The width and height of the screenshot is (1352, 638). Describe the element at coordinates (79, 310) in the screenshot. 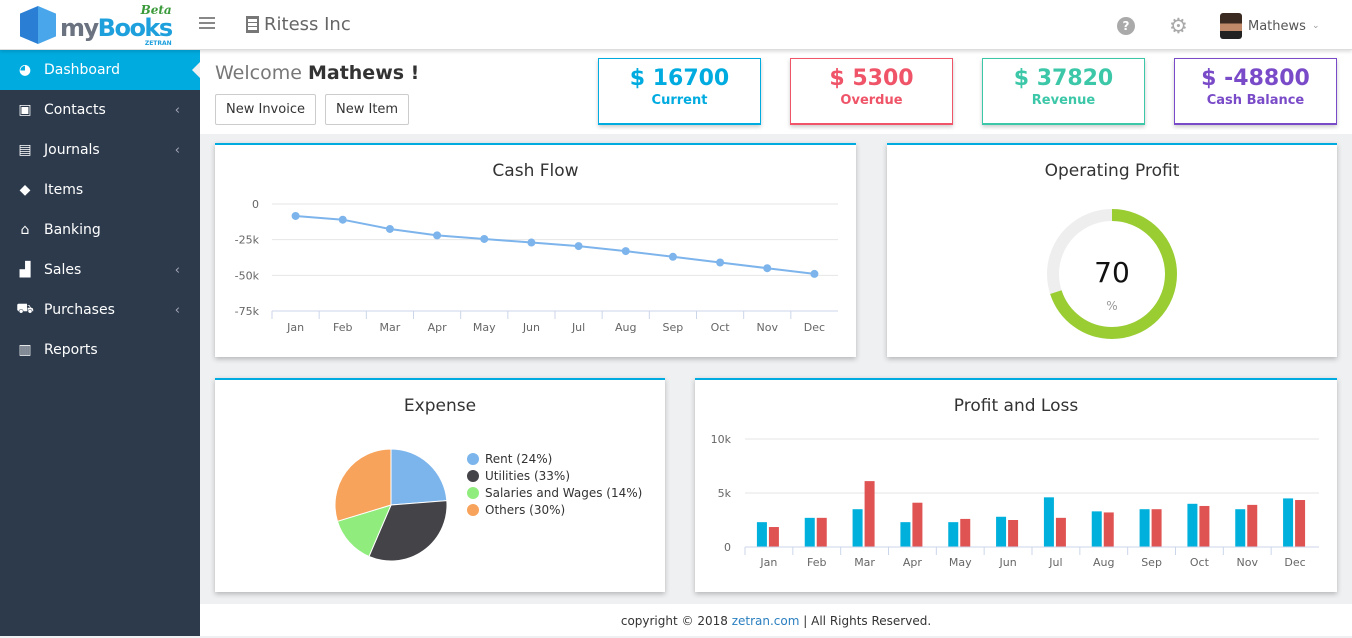

I see `sidebar-item-label: Purchases` at that location.